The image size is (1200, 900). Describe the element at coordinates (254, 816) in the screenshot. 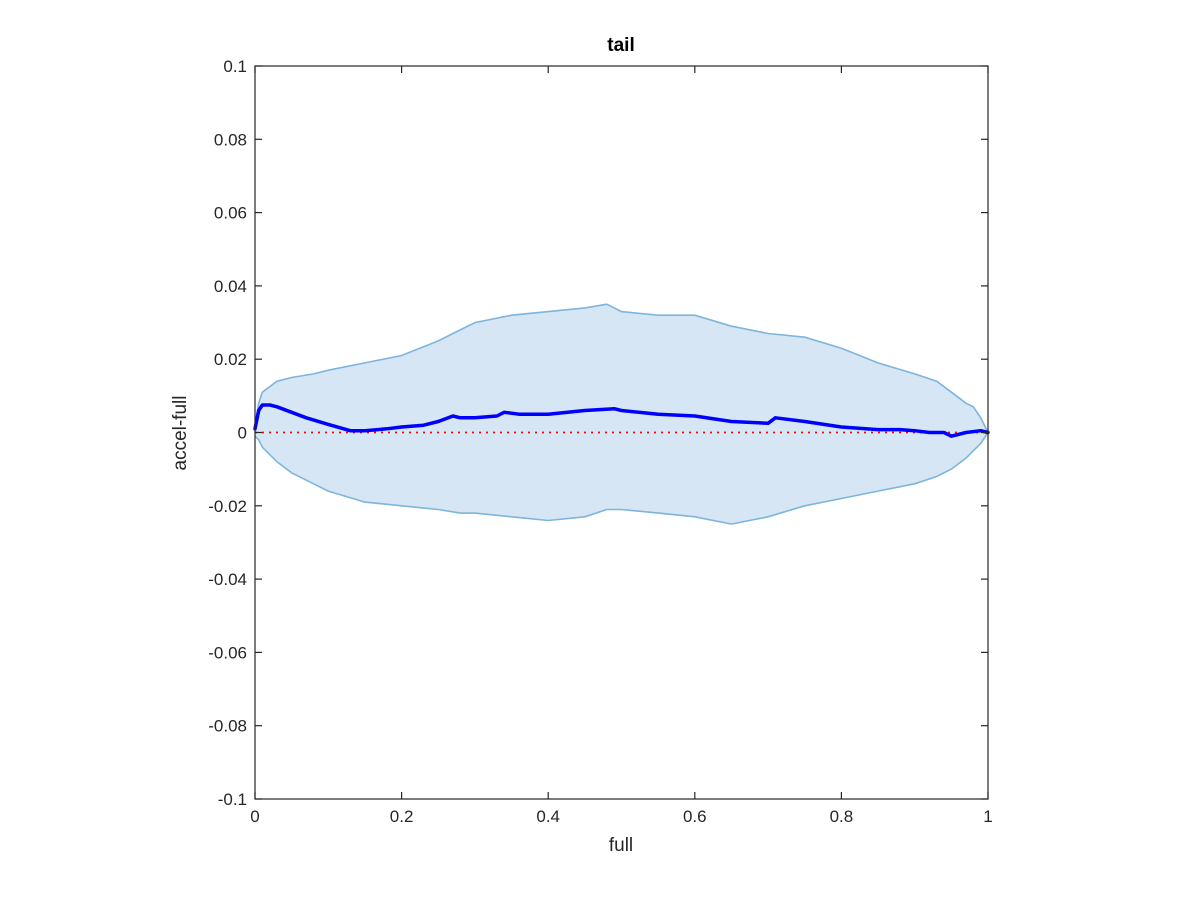

I see `x-tick-label: 0` at that location.